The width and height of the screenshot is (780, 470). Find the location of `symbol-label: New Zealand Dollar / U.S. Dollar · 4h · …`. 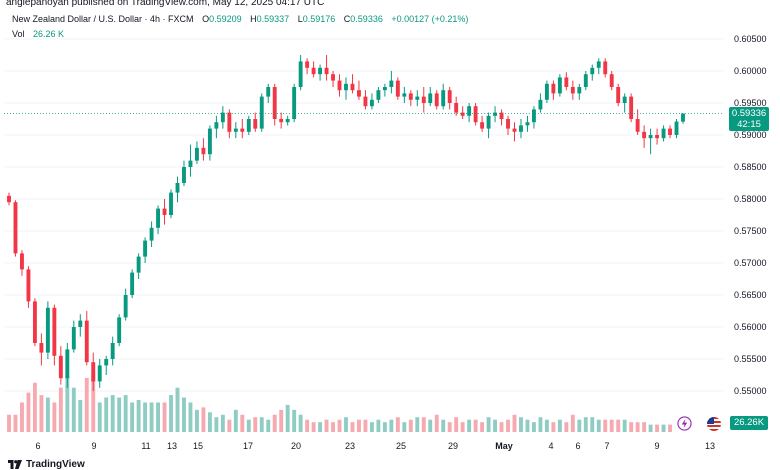

symbol-label: New Zealand Dollar / U.S. Dollar · 4h · … is located at coordinates (103, 19).